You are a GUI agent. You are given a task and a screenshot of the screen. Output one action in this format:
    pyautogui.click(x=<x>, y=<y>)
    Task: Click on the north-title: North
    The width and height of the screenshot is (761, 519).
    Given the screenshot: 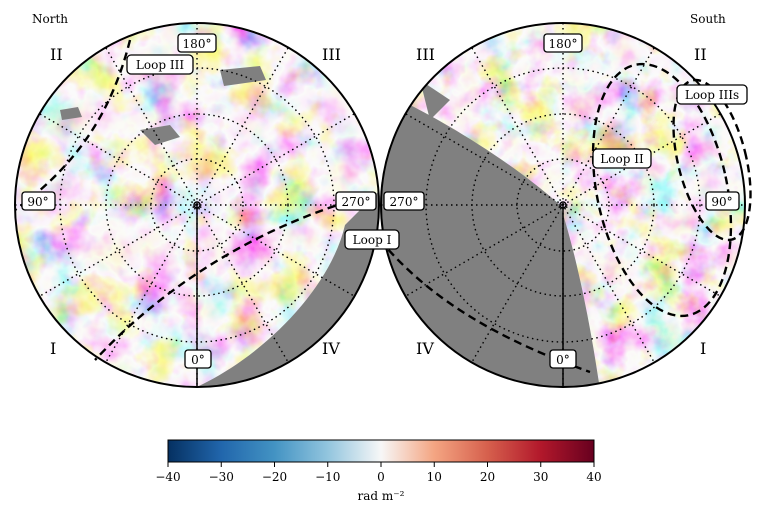 What is the action you would take?
    pyautogui.click(x=50, y=19)
    